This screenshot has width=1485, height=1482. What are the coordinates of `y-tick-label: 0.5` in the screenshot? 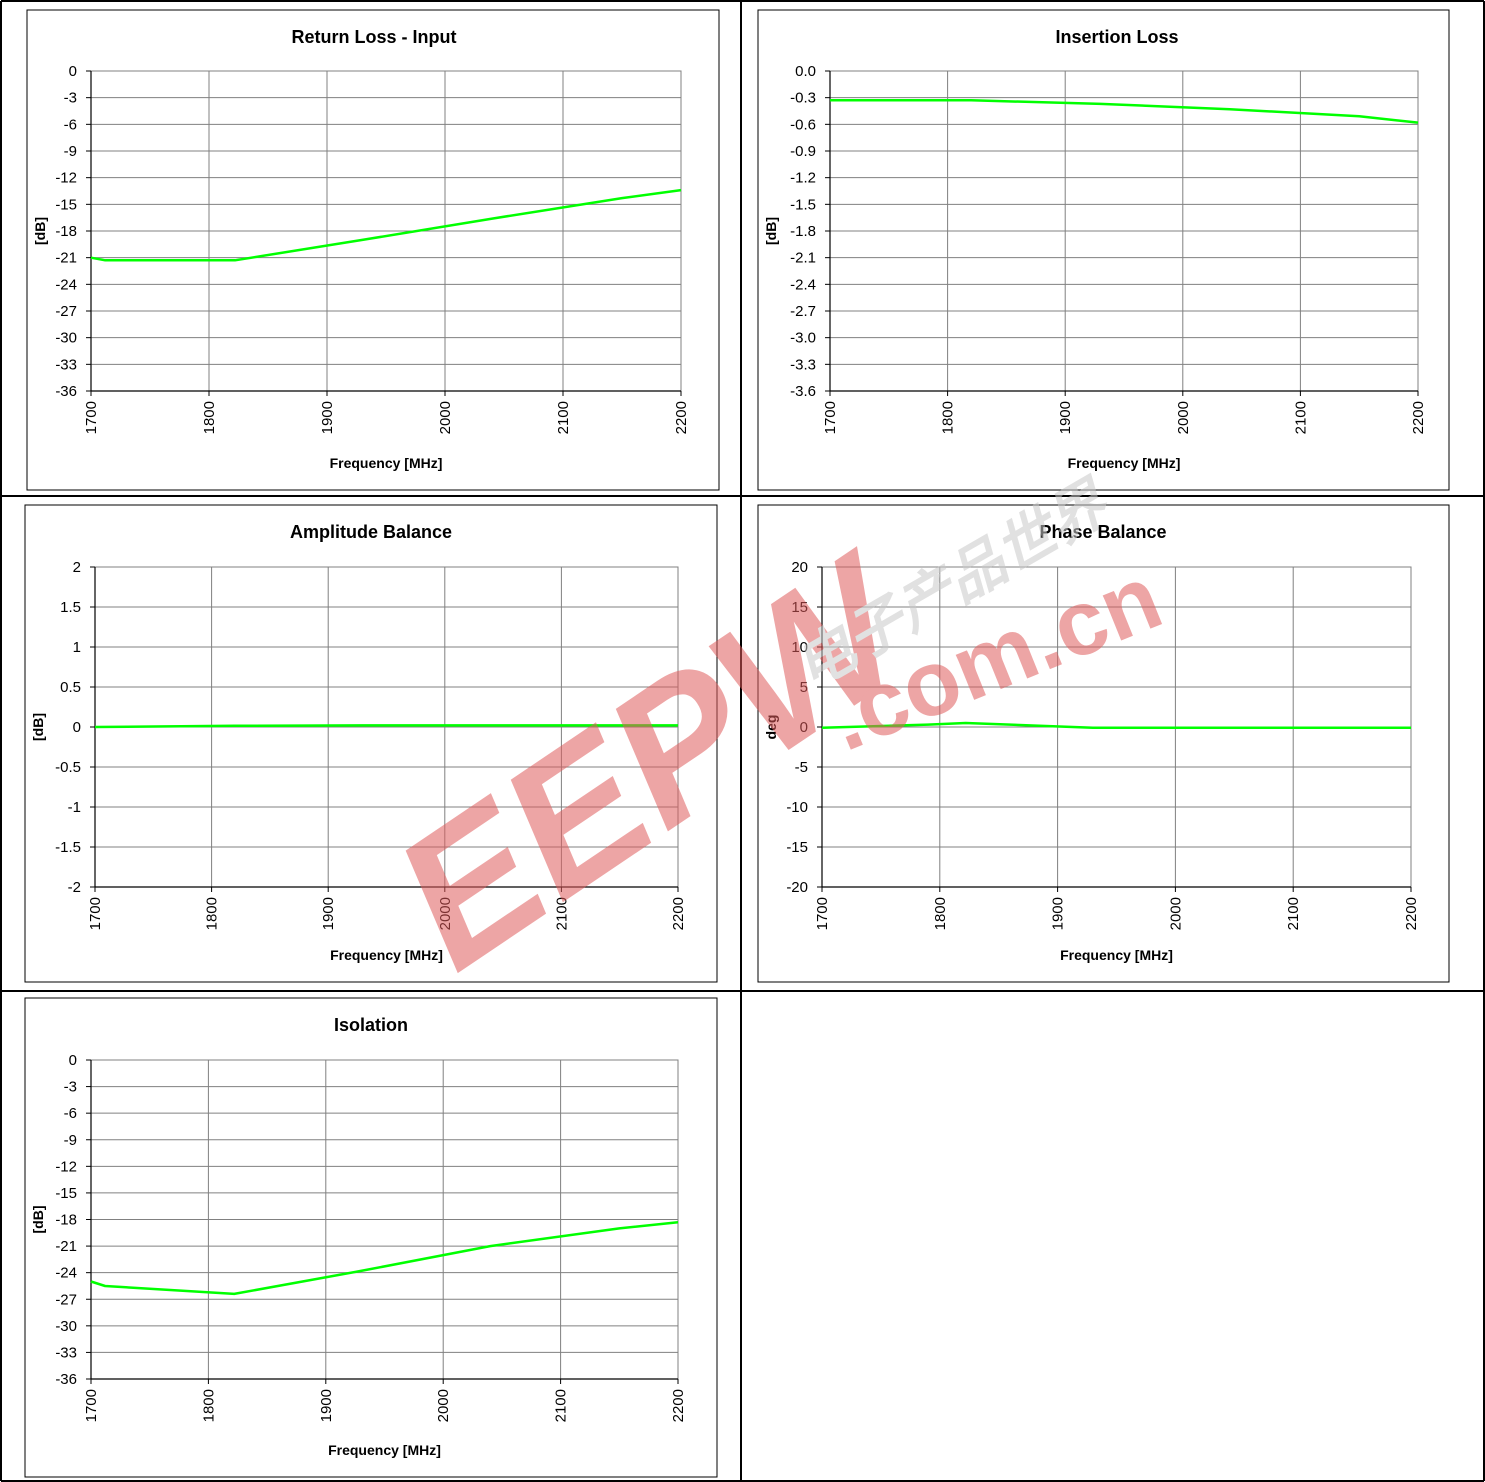 It's located at (70, 687).